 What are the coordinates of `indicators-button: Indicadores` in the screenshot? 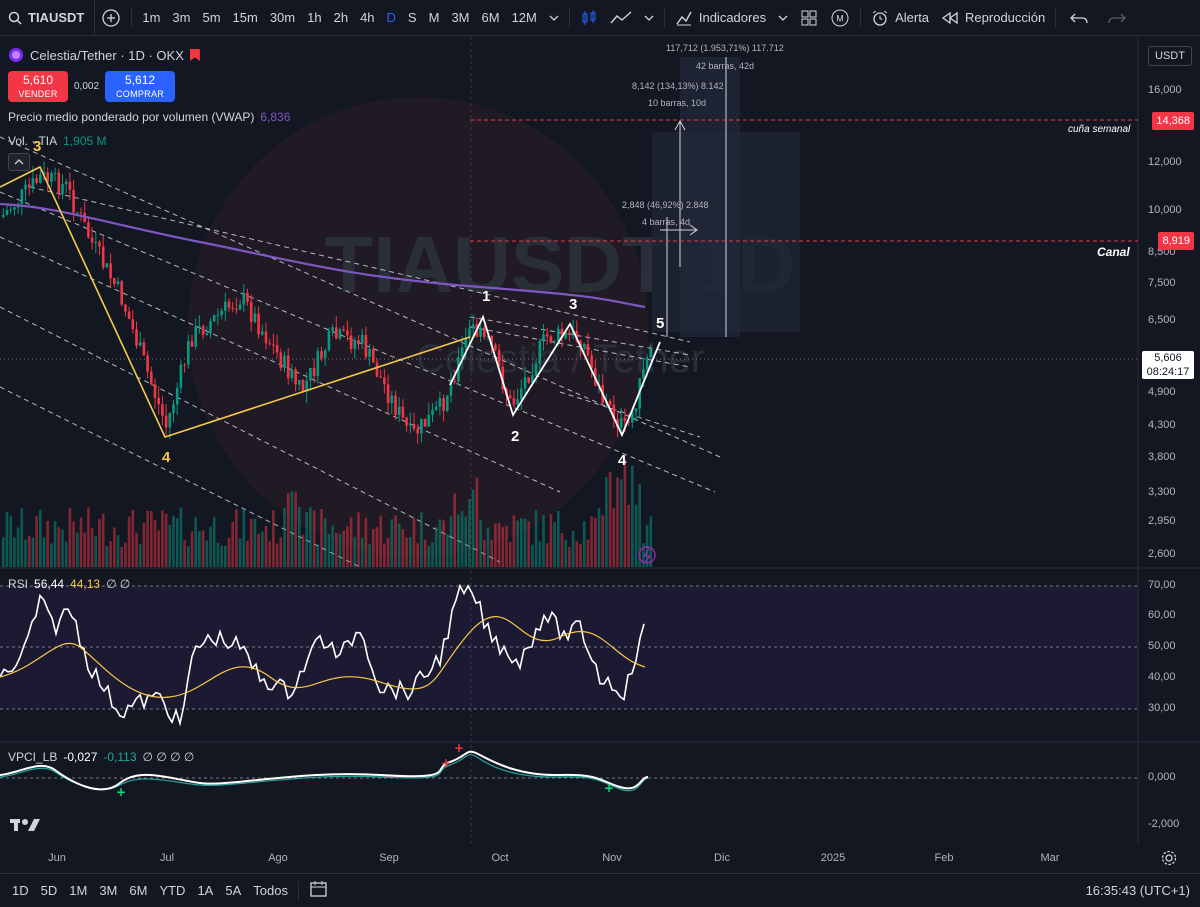 It's located at (720, 18).